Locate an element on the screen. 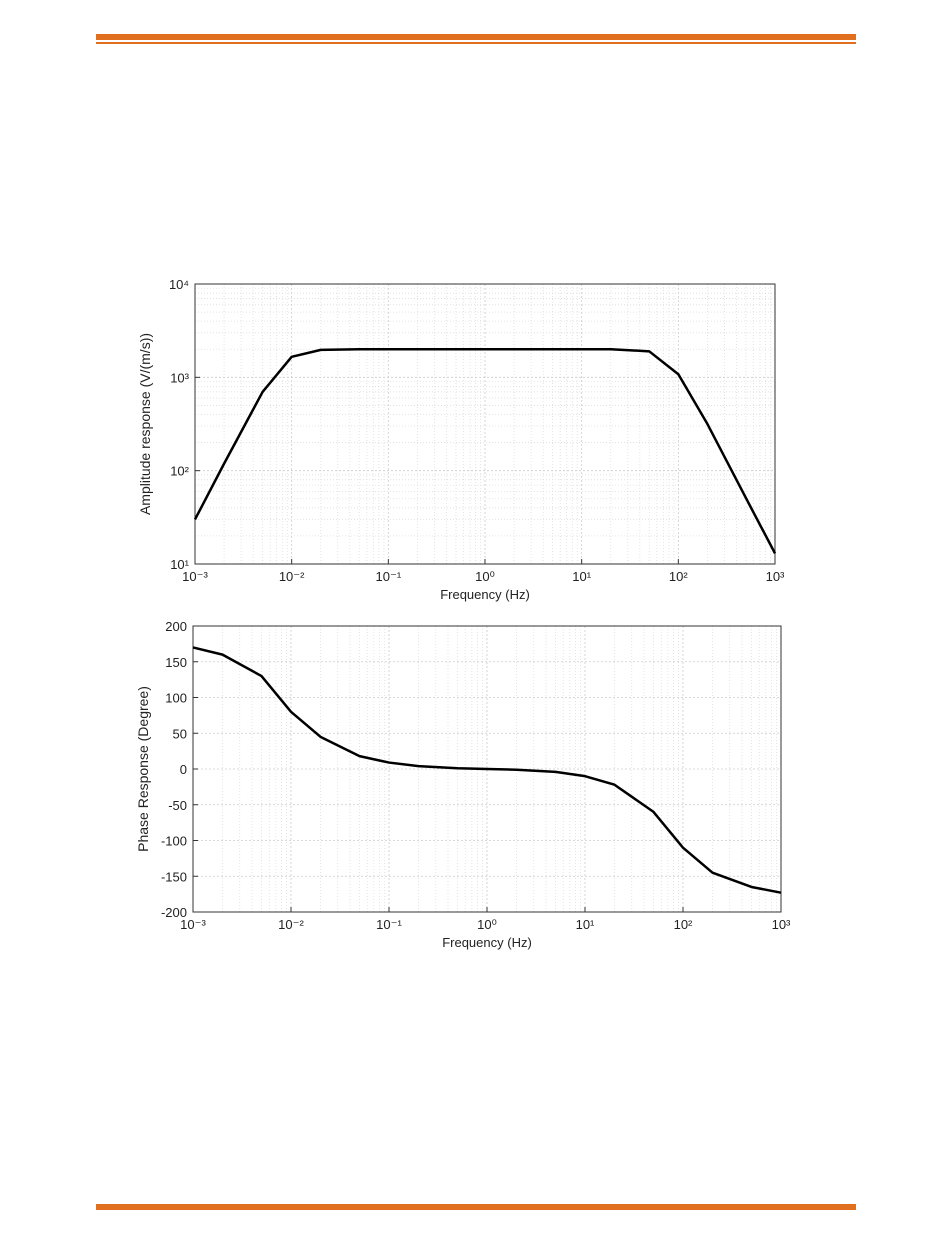 Image resolution: width=950 pixels, height=1246 pixels. header-rule is located at coordinates (476, 43).